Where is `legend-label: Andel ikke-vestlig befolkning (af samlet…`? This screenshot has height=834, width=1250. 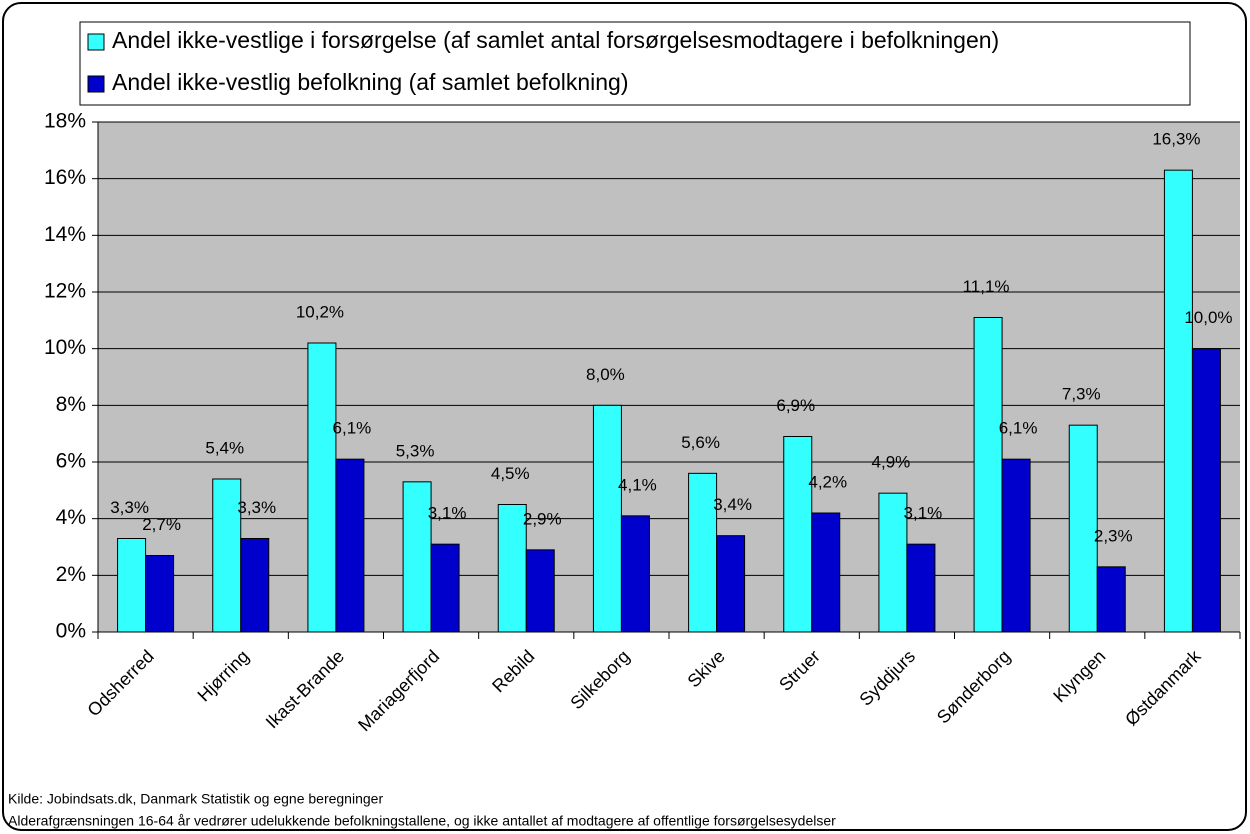
legend-label: Andel ikke-vestlig befolkning (af samlet… is located at coordinates (370, 82).